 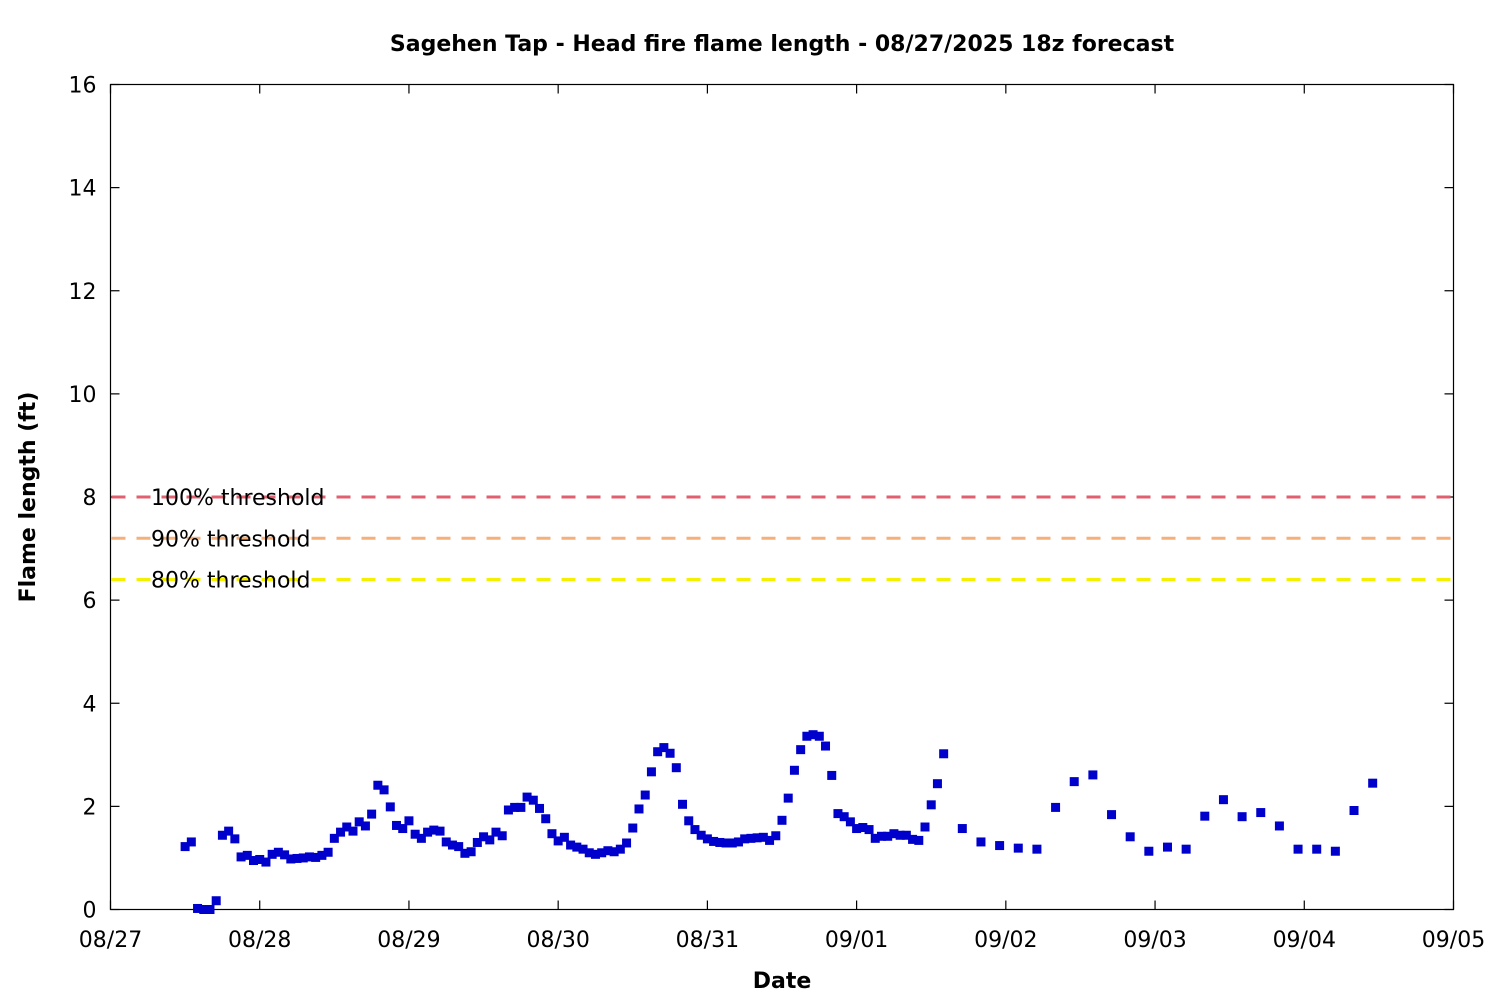 I want to click on y-tick-label: 2, so click(x=90, y=807).